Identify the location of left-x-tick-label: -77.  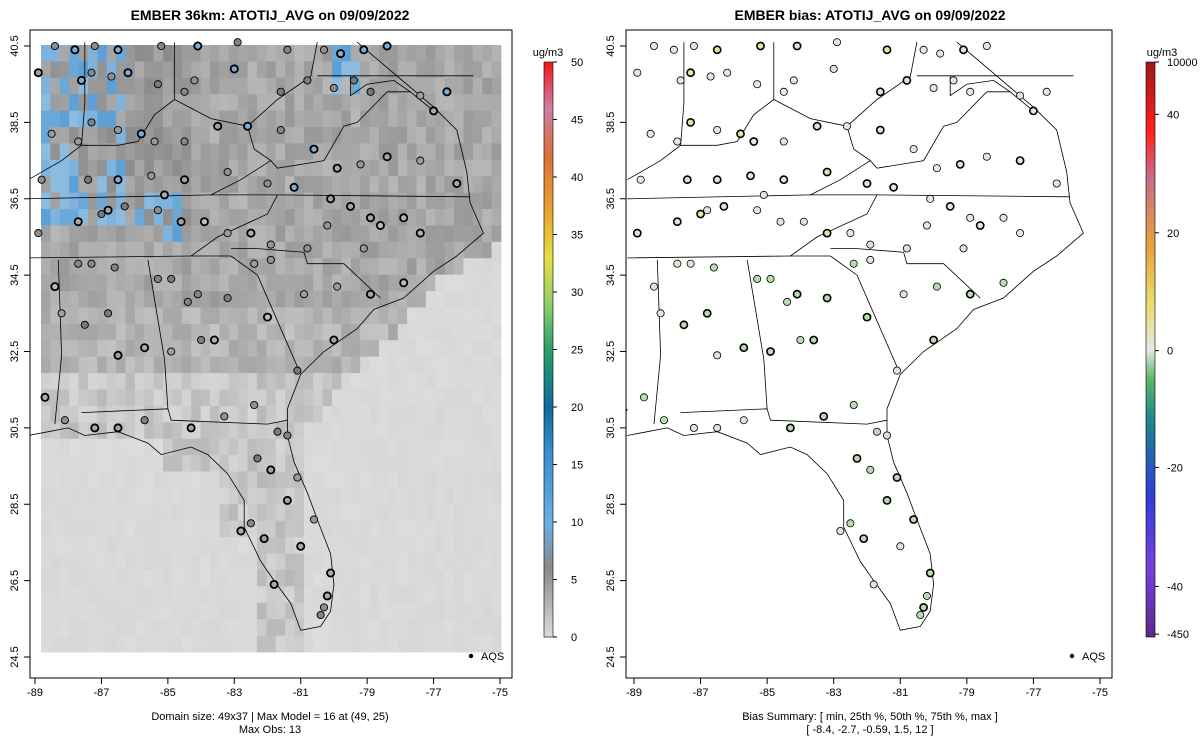
(434, 693).